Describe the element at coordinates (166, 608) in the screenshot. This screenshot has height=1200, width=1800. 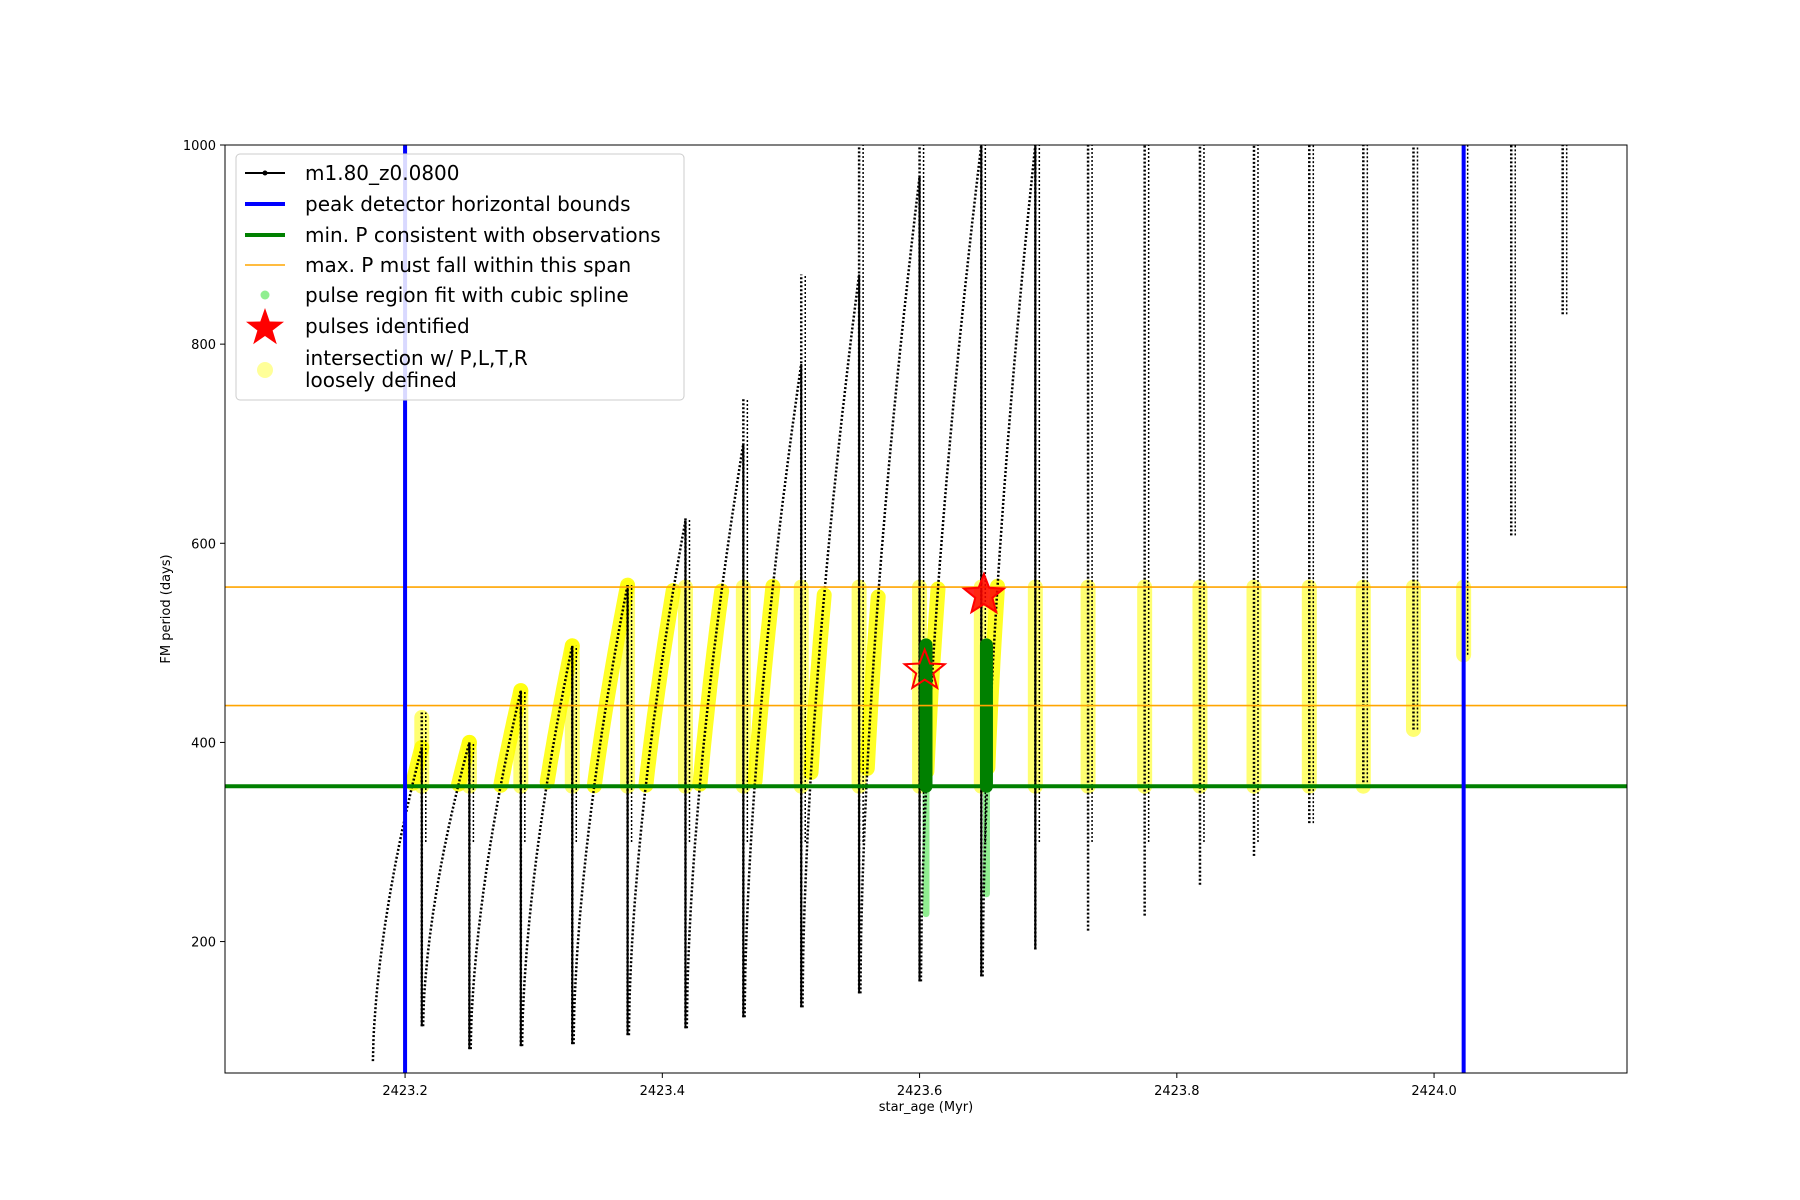
I see `y-axis-title: FM period (days)` at that location.